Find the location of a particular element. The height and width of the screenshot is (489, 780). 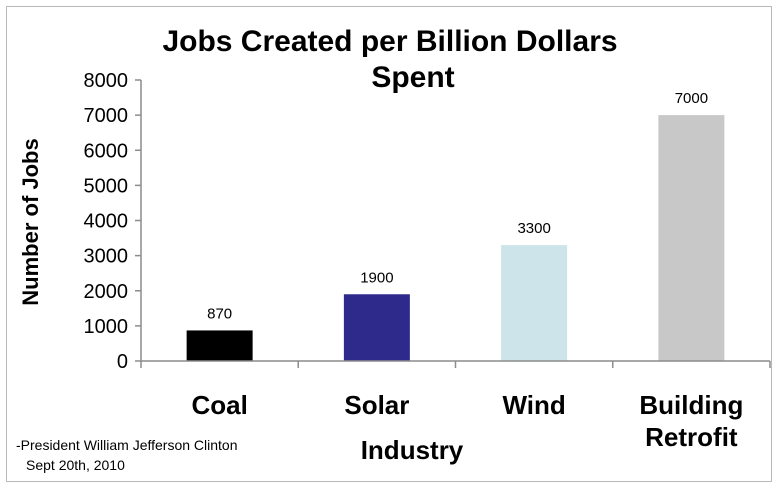

y-tick-label: 6000 is located at coordinates (106, 151).